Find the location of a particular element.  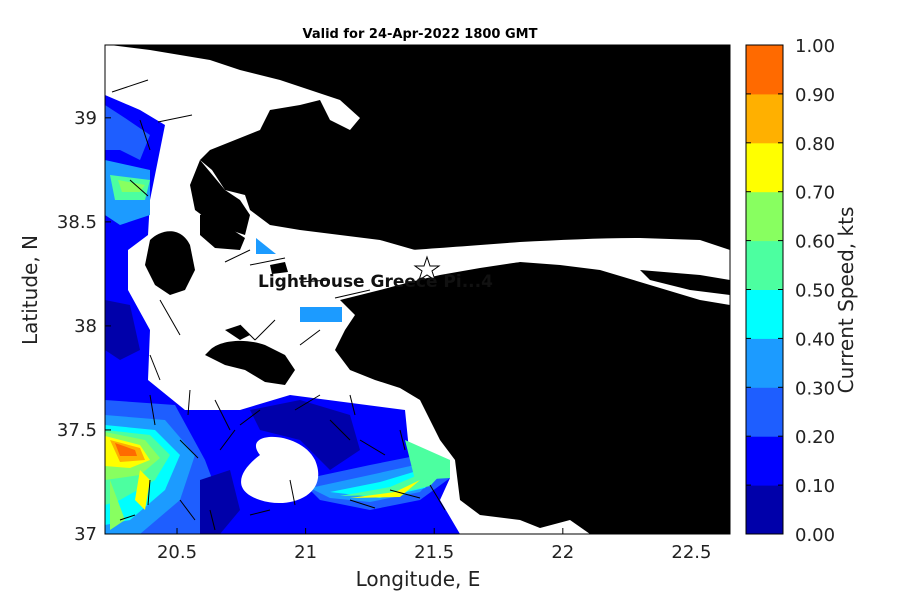

y-tick-label: 38.5 is located at coordinates (77, 222).